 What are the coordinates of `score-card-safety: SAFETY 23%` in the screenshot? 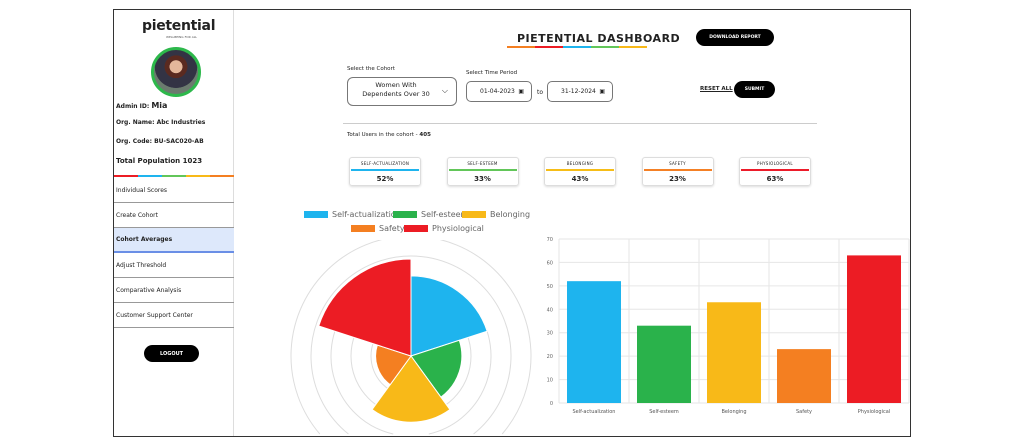 It's located at (677, 171).